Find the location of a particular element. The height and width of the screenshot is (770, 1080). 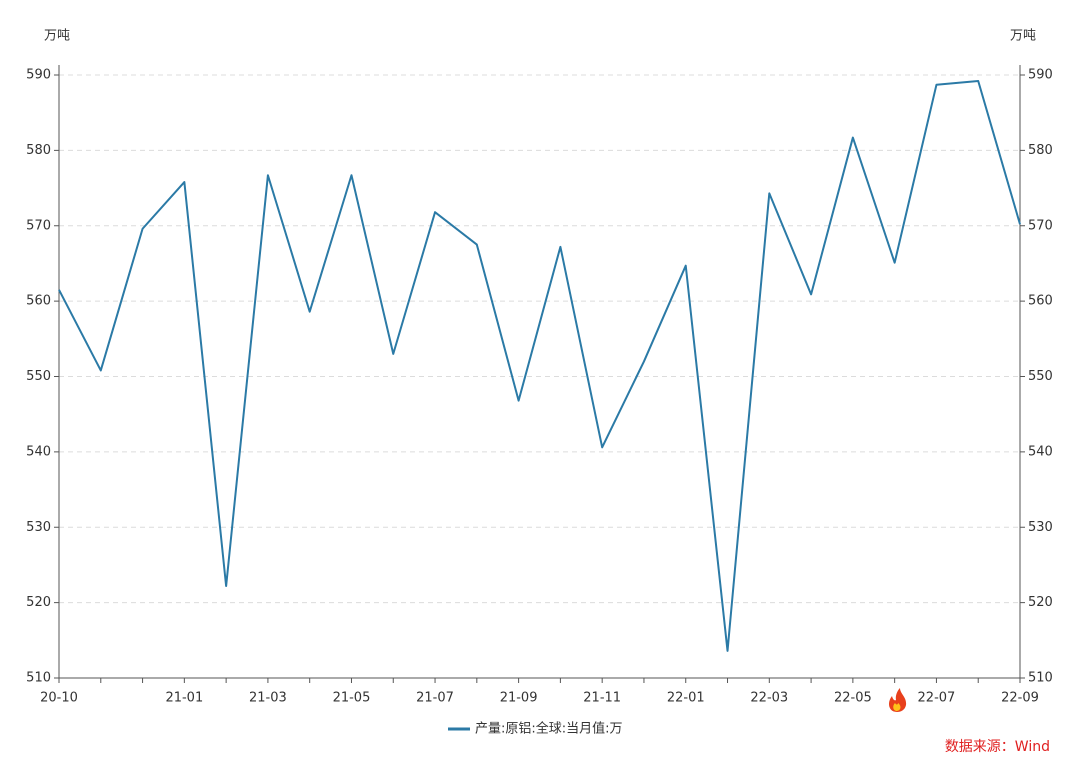

fire-icon is located at coordinates (898, 700).